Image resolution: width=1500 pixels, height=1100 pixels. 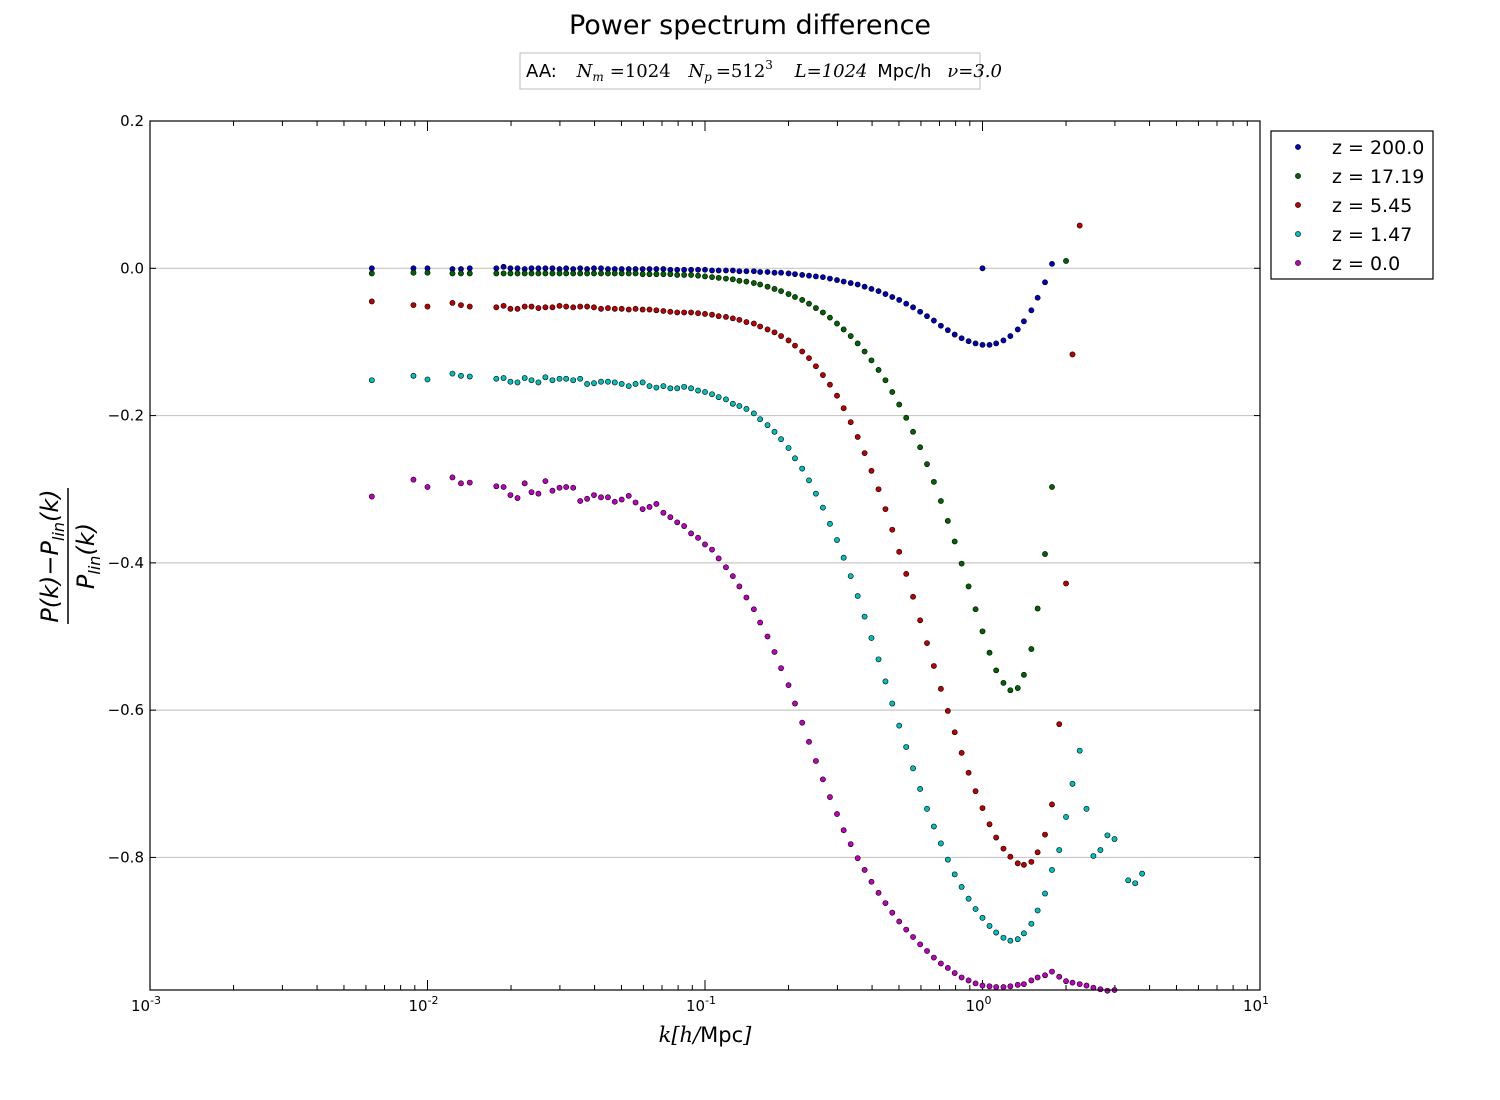 What do you see at coordinates (126, 416) in the screenshot?
I see `y-tick-label: −0.2` at bounding box center [126, 416].